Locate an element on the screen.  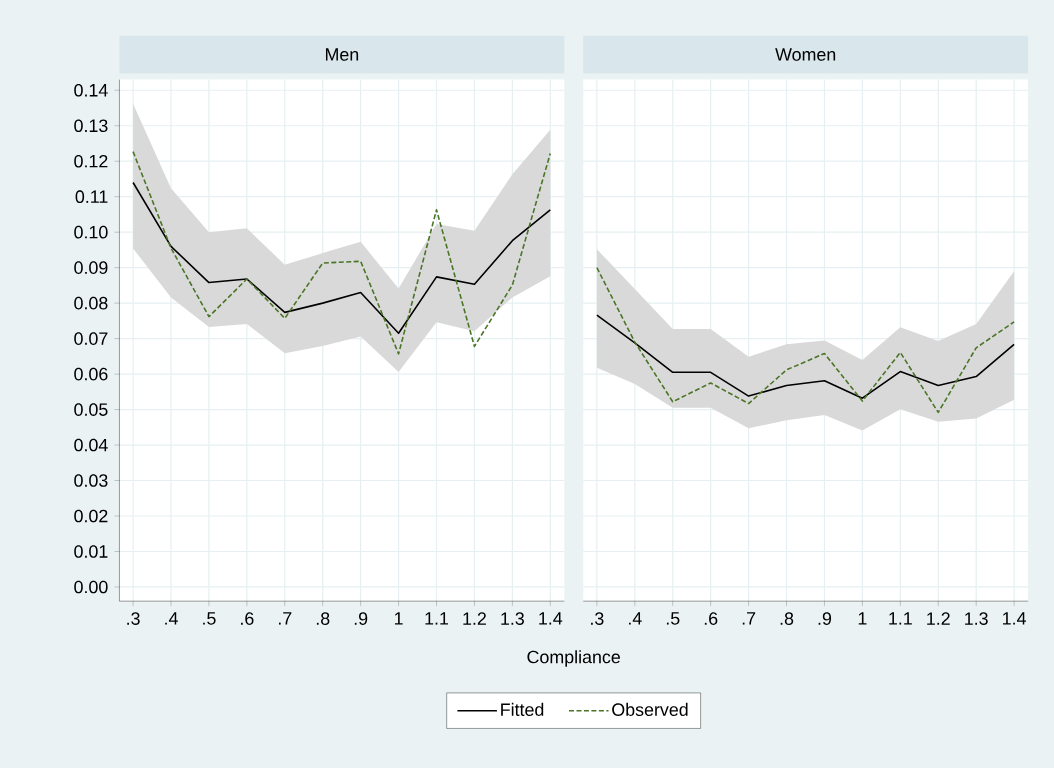
y-tick-label: 0.01 is located at coordinates (91, 551).